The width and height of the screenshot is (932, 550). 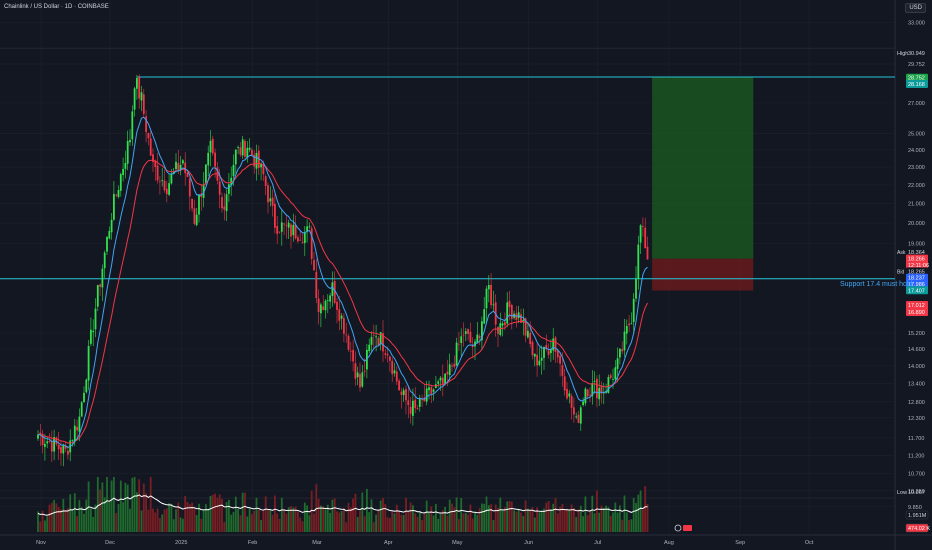 I want to click on currency-button: USD, so click(x=915, y=8).